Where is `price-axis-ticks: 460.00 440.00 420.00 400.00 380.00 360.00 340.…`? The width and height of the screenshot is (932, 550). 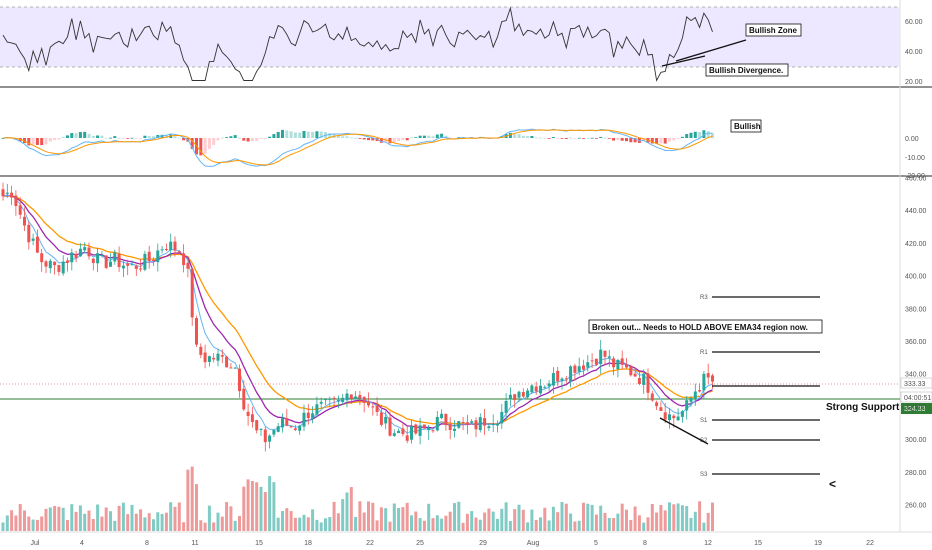 price-axis-ticks: 460.00 440.00 420.00 400.00 380.00 360.00 340.… is located at coordinates (916, 343).